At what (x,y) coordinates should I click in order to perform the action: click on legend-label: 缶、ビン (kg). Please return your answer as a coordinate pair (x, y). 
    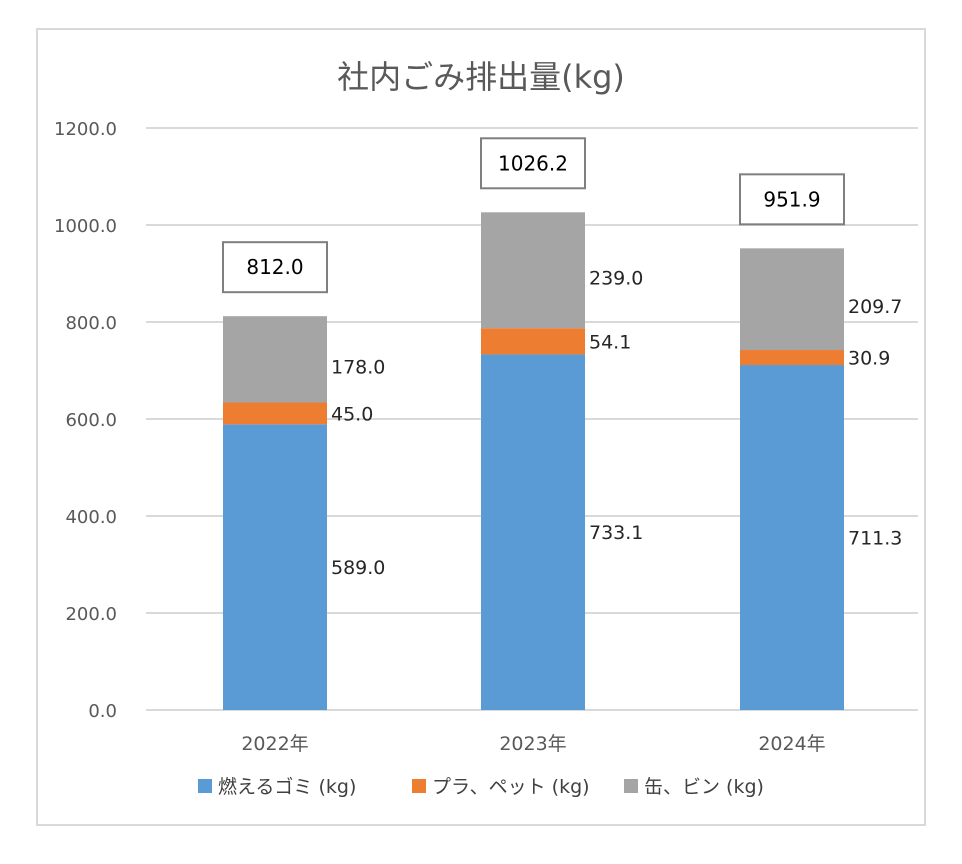
    Looking at the image, I should click on (704, 787).